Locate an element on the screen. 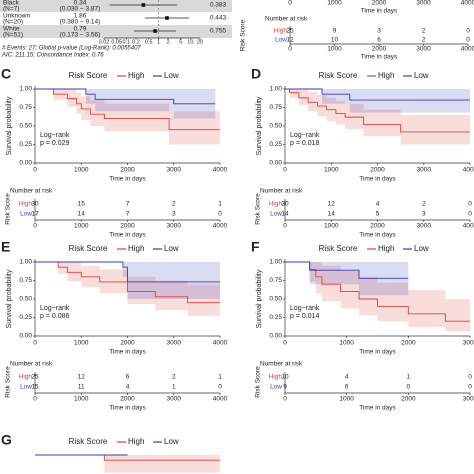 Image resolution: width=474 pixels, height=474 pixels. ci-label: (0.380 − 9.14) is located at coordinates (80, 22).